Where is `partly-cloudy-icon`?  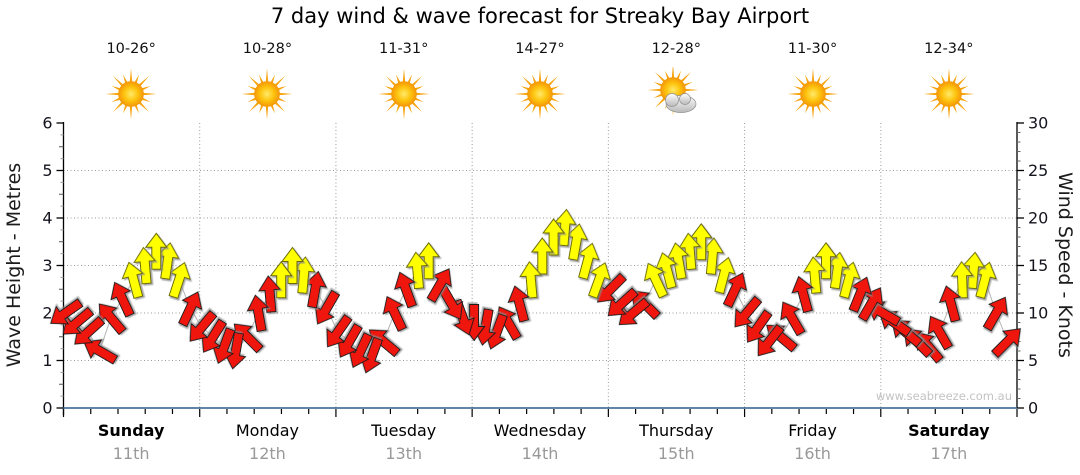 partly-cloudy-icon is located at coordinates (673, 91).